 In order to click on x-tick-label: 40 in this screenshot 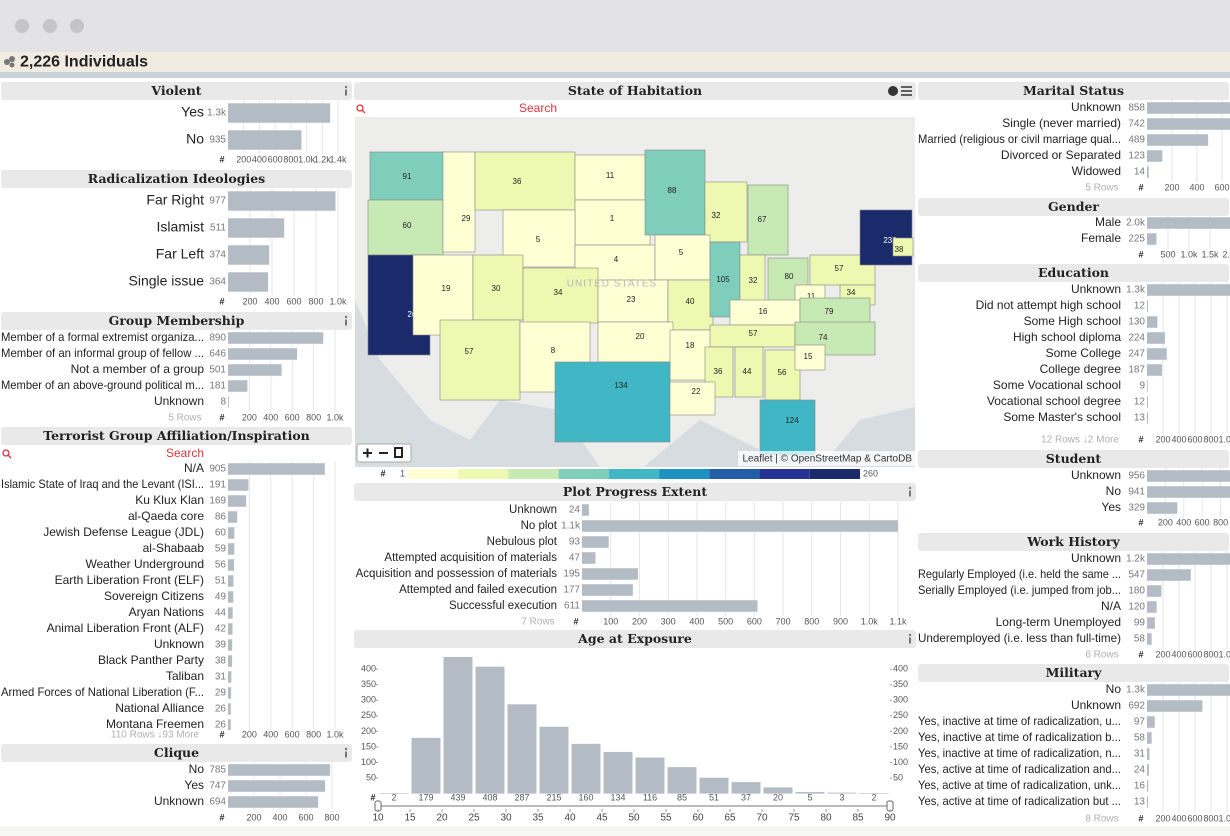, I will do `click(570, 818)`.